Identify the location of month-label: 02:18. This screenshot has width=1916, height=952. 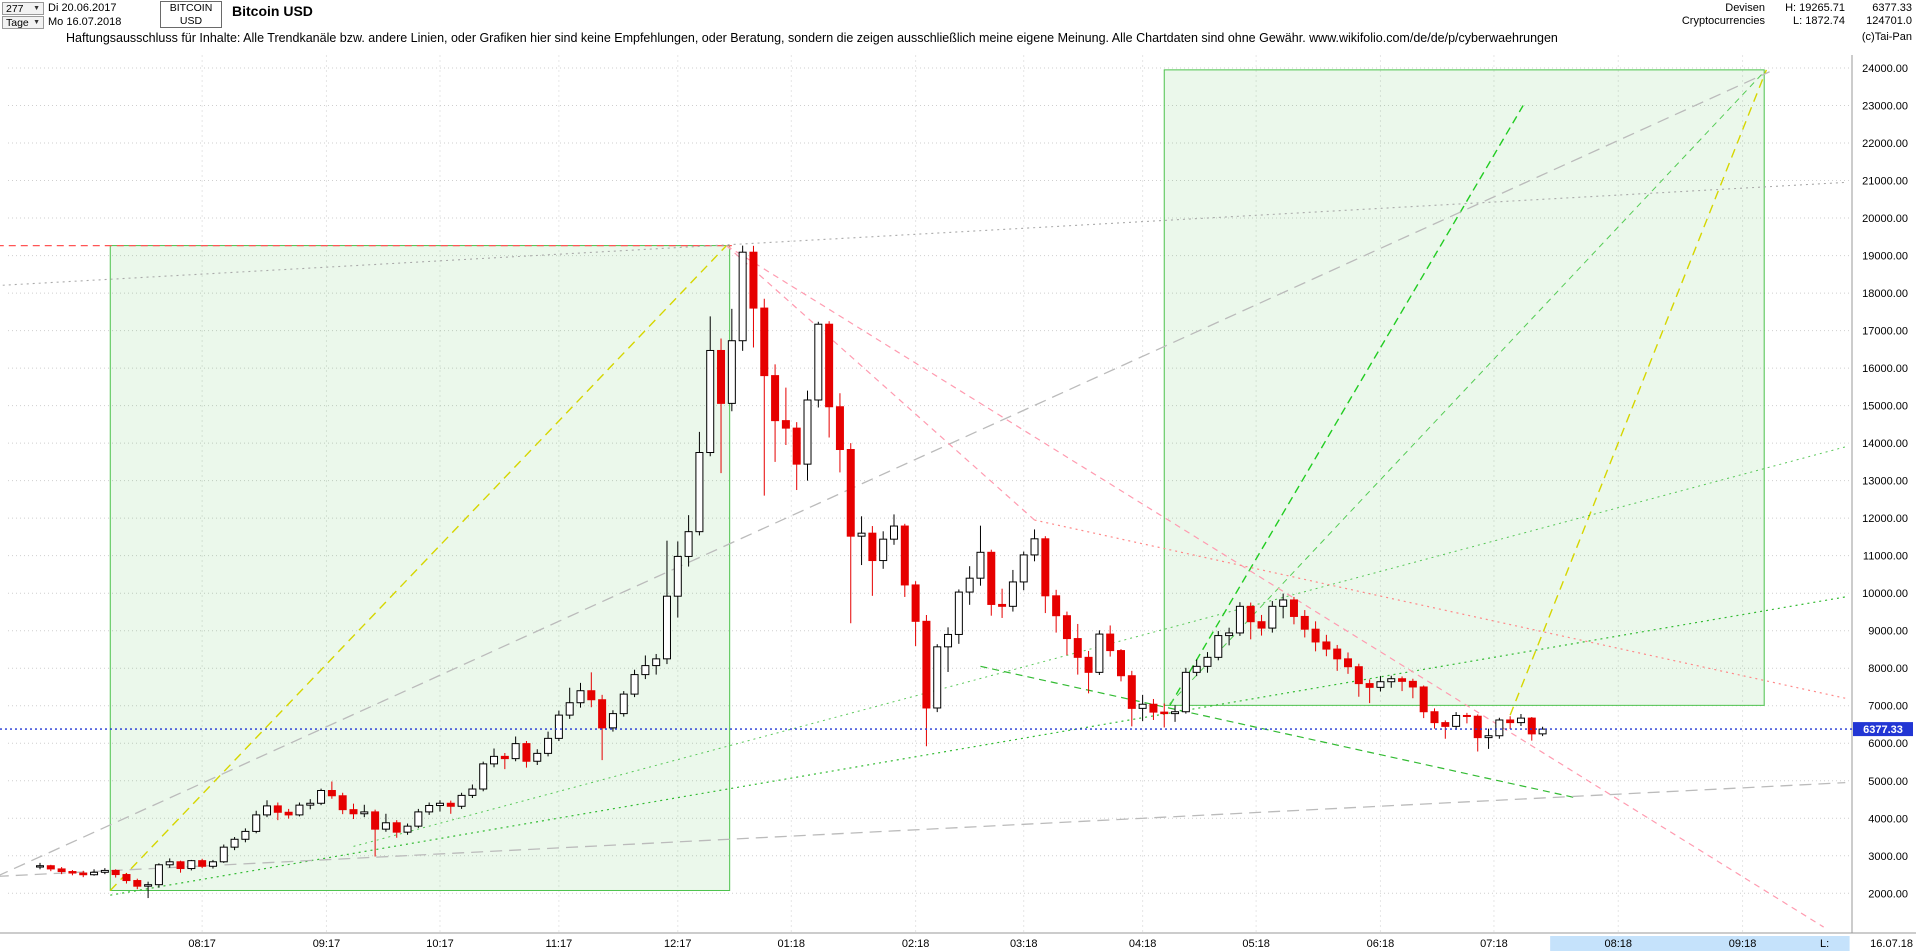
(916, 944).